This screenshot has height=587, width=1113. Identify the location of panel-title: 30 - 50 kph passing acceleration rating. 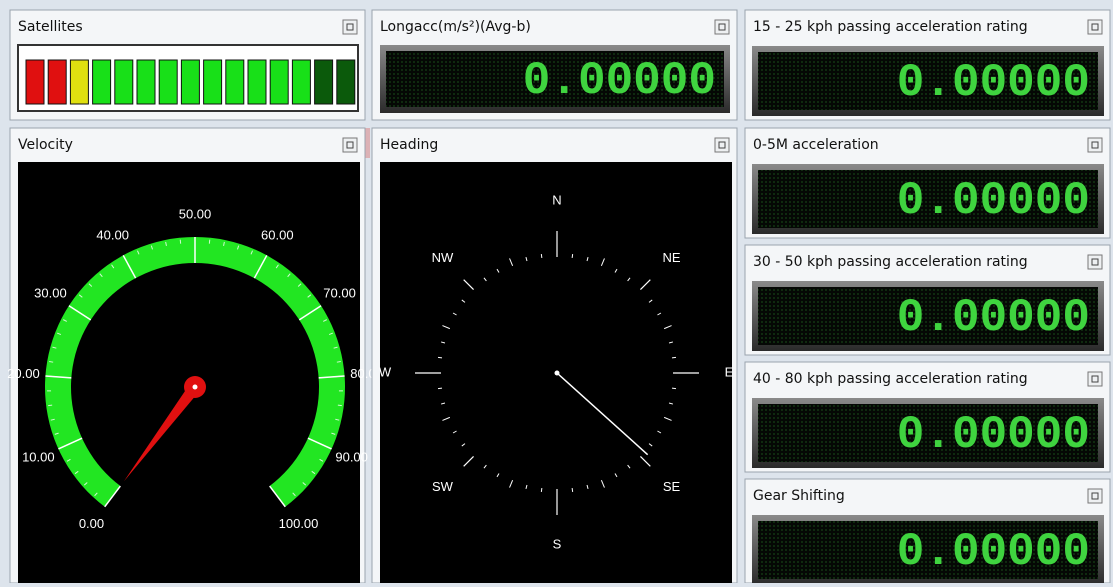
(890, 262).